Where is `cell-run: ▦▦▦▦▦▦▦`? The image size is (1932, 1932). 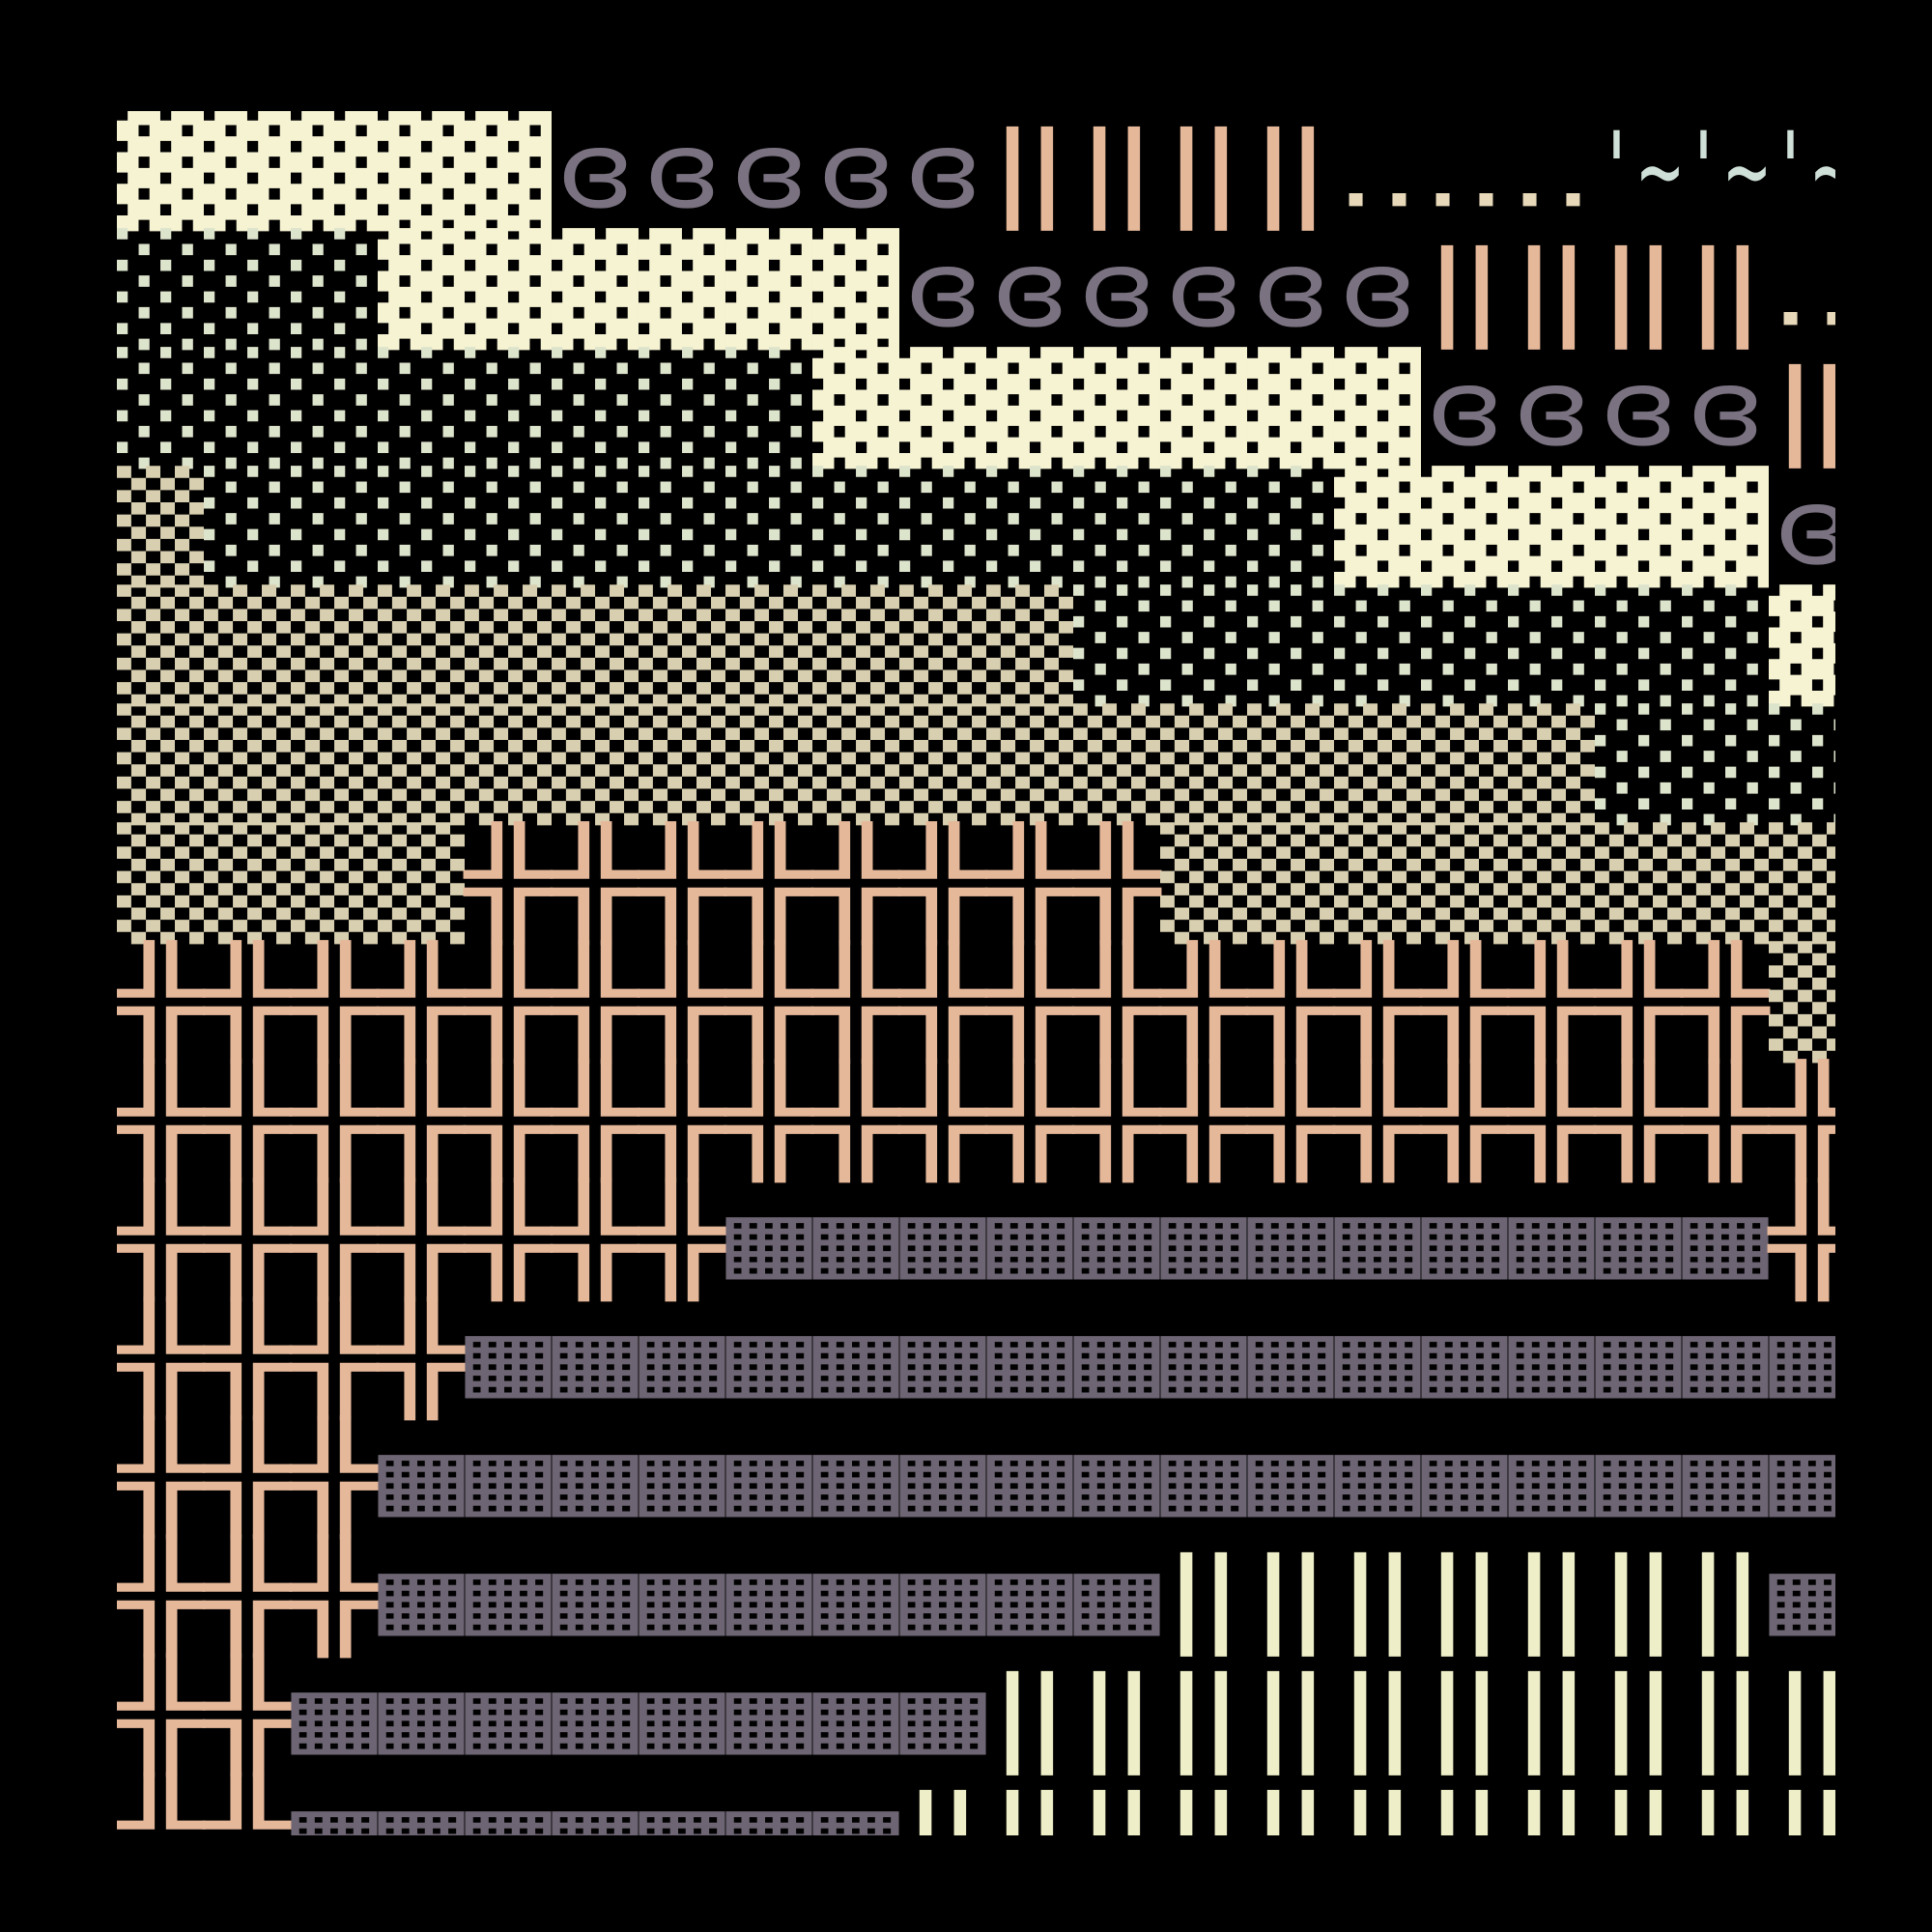 cell-run: ▦▦▦▦▦▦▦ is located at coordinates (595, 1834).